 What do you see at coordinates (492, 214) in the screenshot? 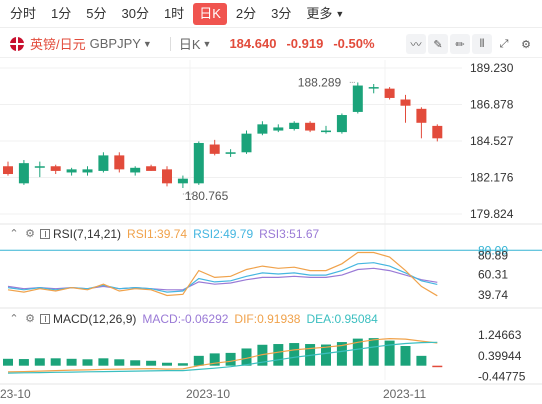
I see `price-tick-label: 179.824` at bounding box center [492, 214].